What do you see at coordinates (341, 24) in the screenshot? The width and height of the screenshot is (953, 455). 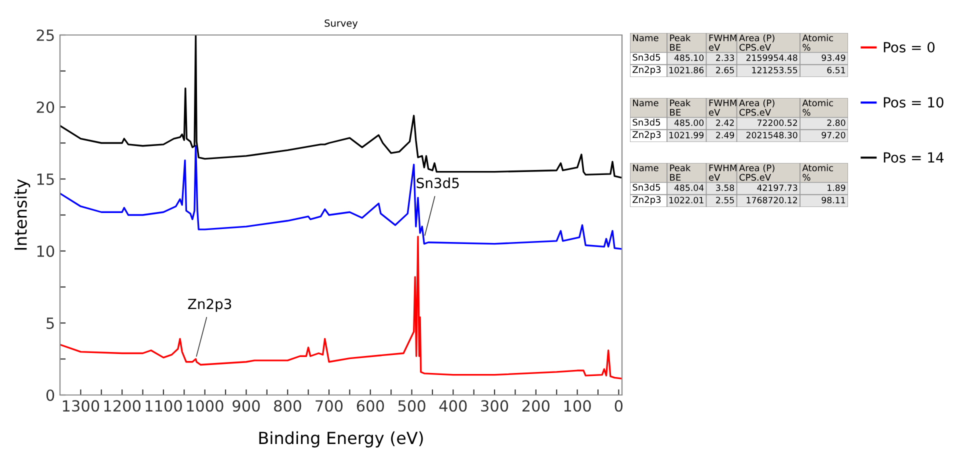 I see `chart-title: Survey` at bounding box center [341, 24].